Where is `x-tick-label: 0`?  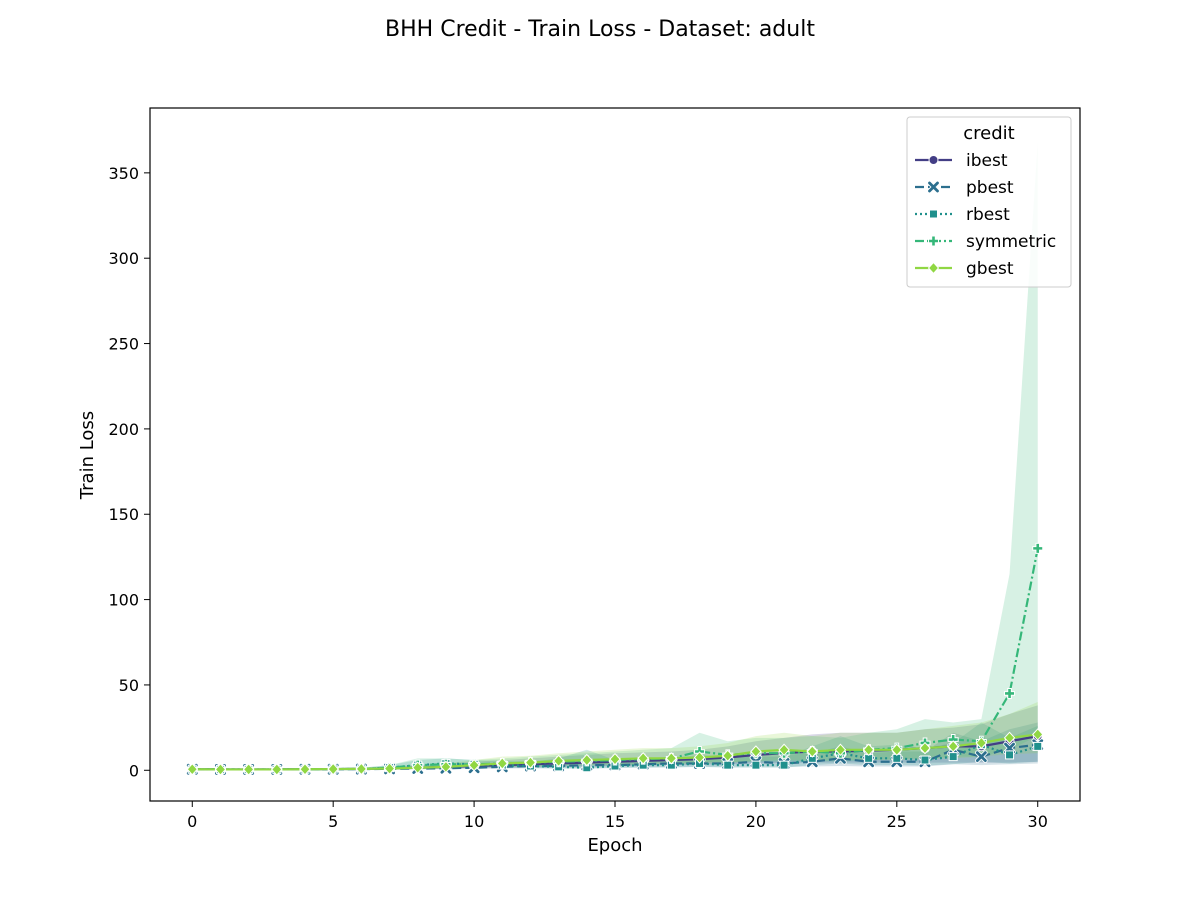
x-tick-label: 0 is located at coordinates (192, 821).